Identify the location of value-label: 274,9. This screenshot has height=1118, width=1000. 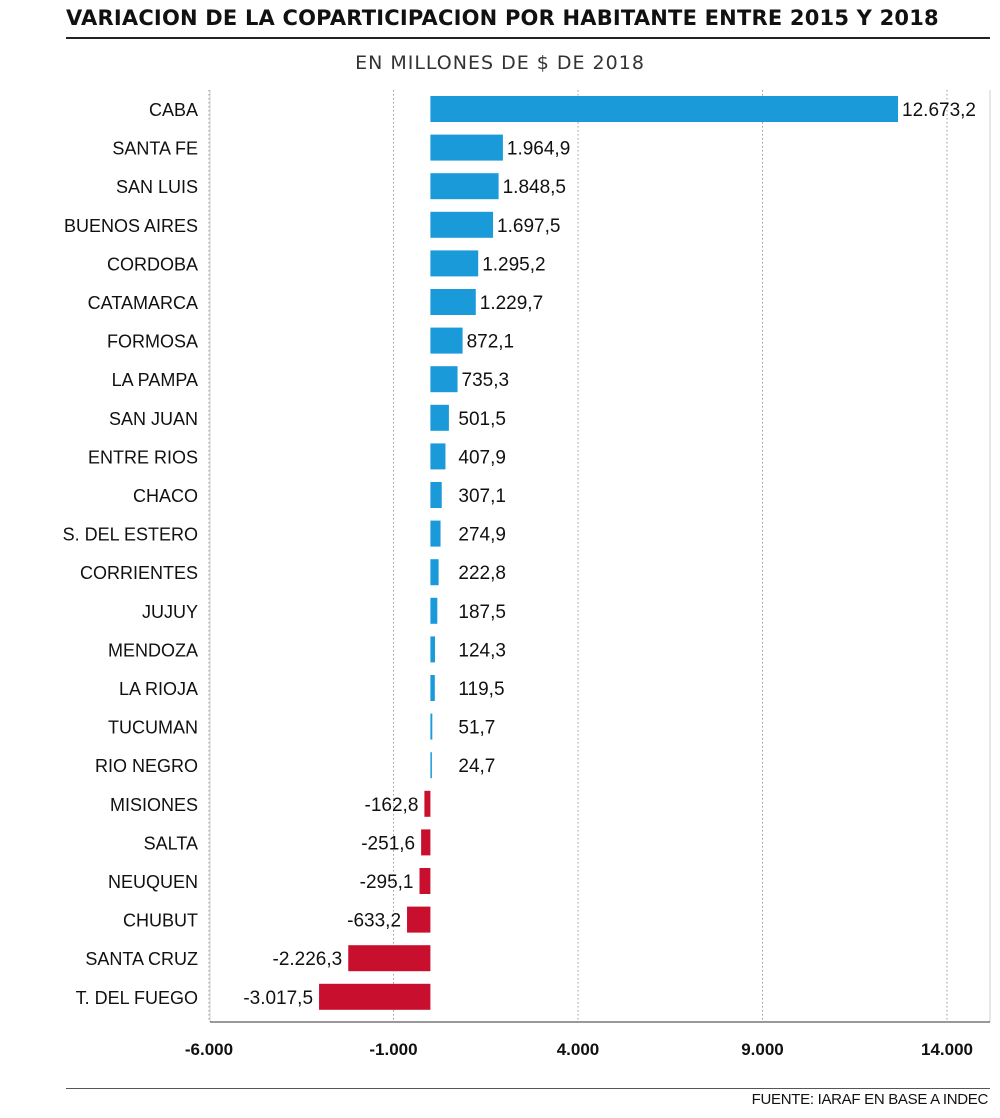
(482, 535).